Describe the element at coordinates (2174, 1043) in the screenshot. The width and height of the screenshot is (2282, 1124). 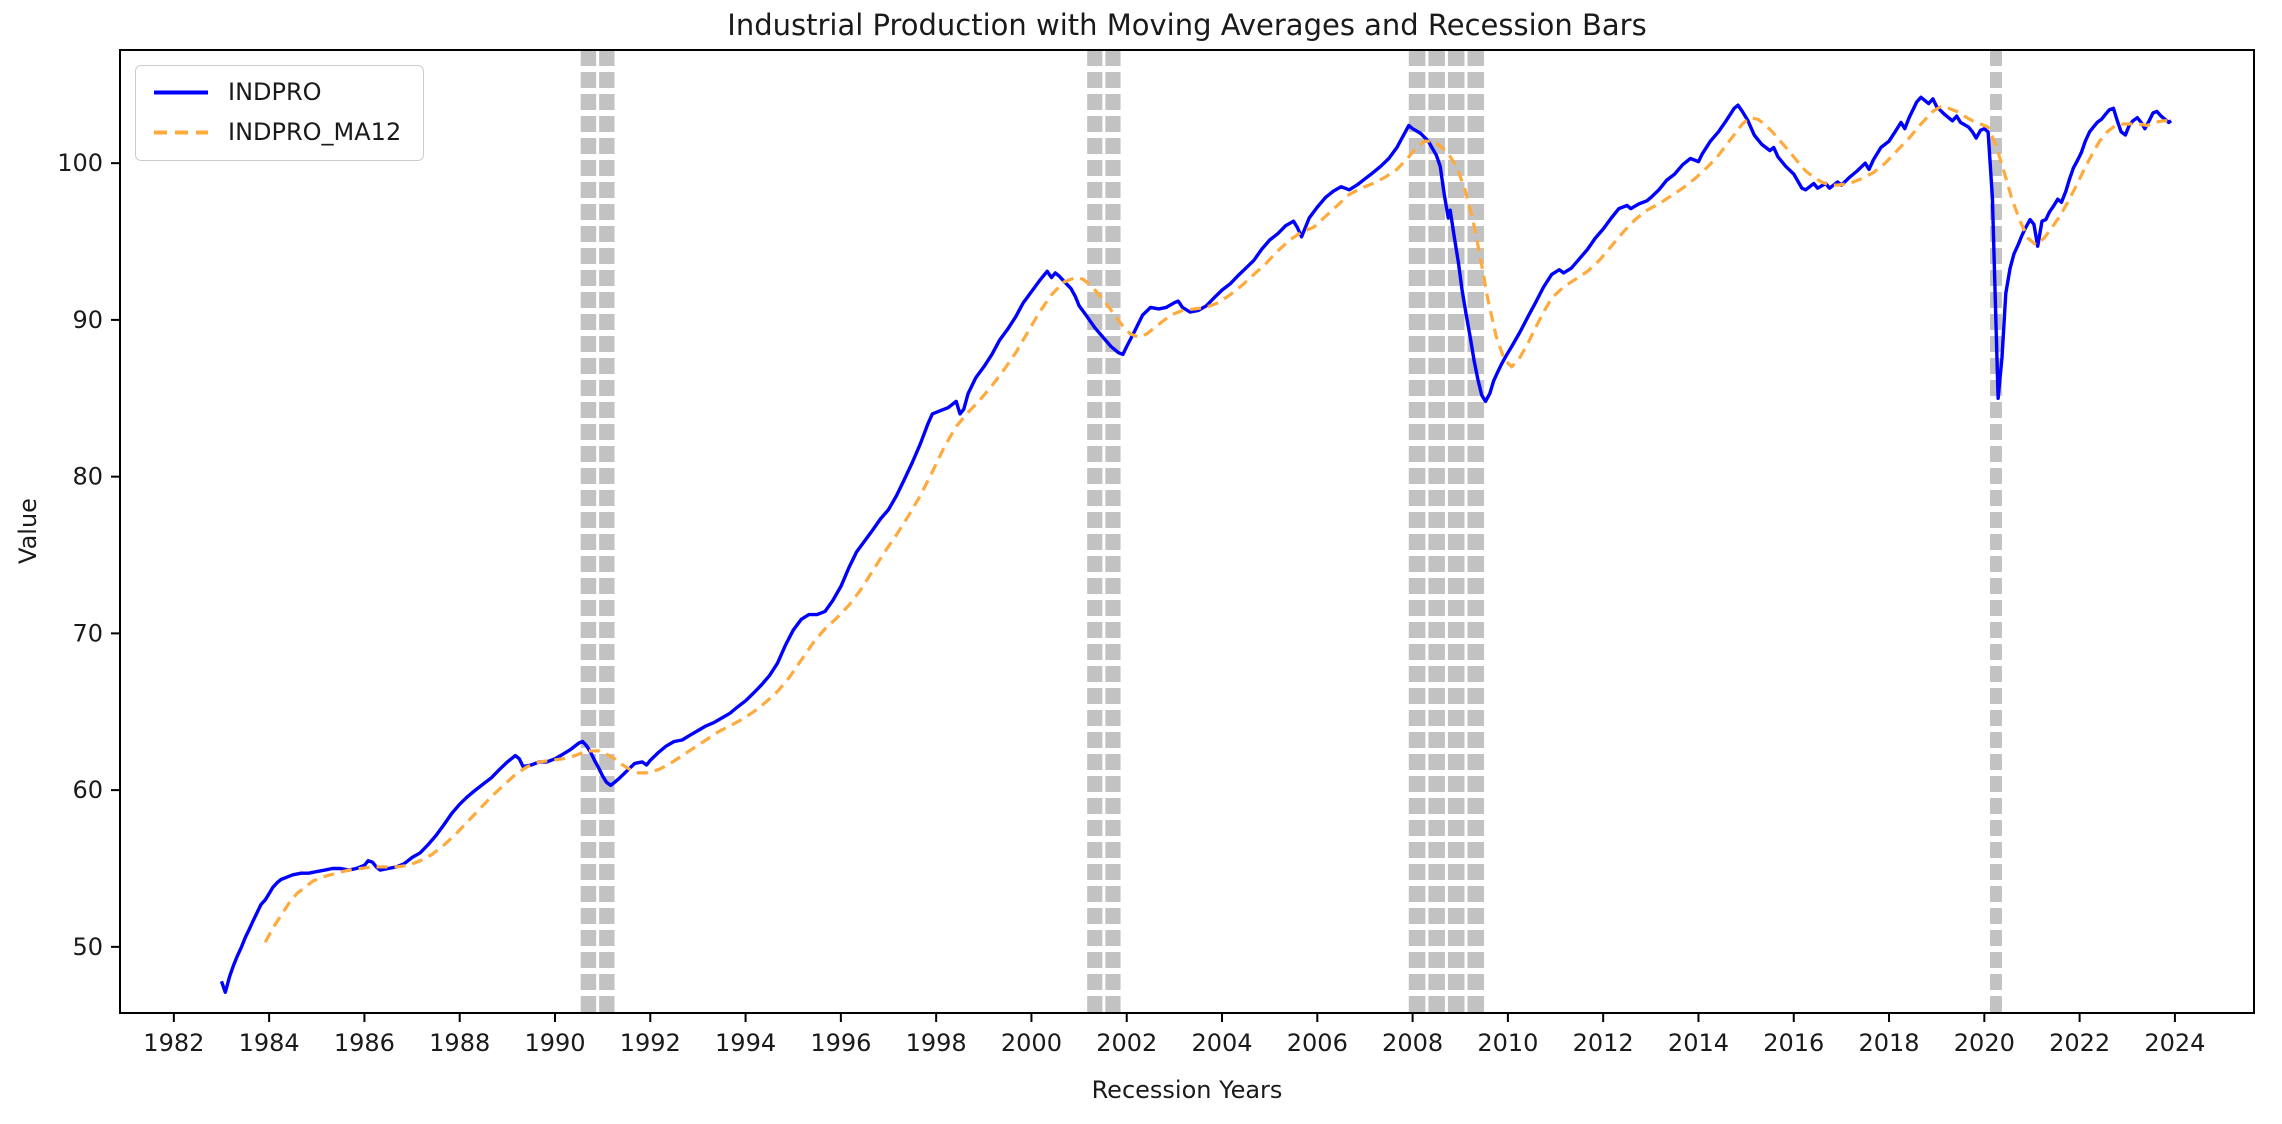
I see `x-tick-label: 2024` at that location.